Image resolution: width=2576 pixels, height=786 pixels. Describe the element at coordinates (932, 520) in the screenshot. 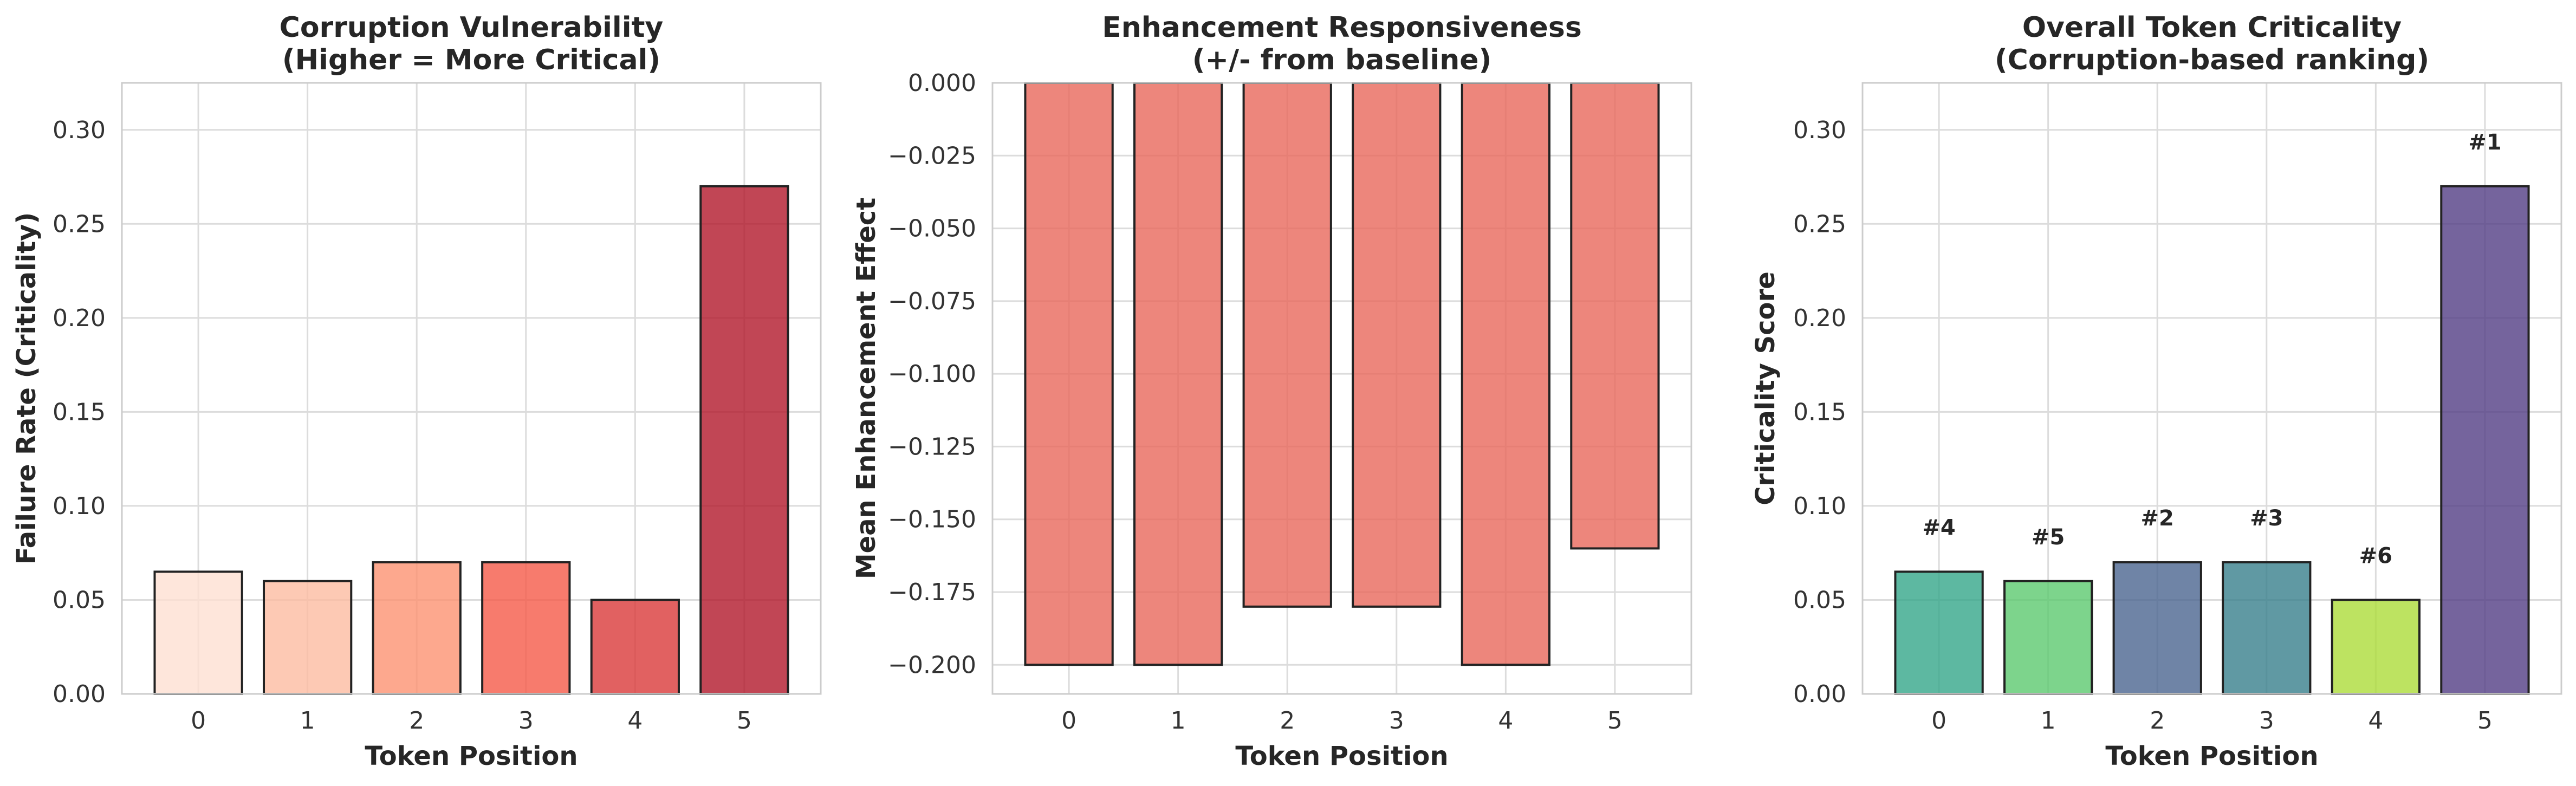

I see `y-tick-label: −0.150` at that location.